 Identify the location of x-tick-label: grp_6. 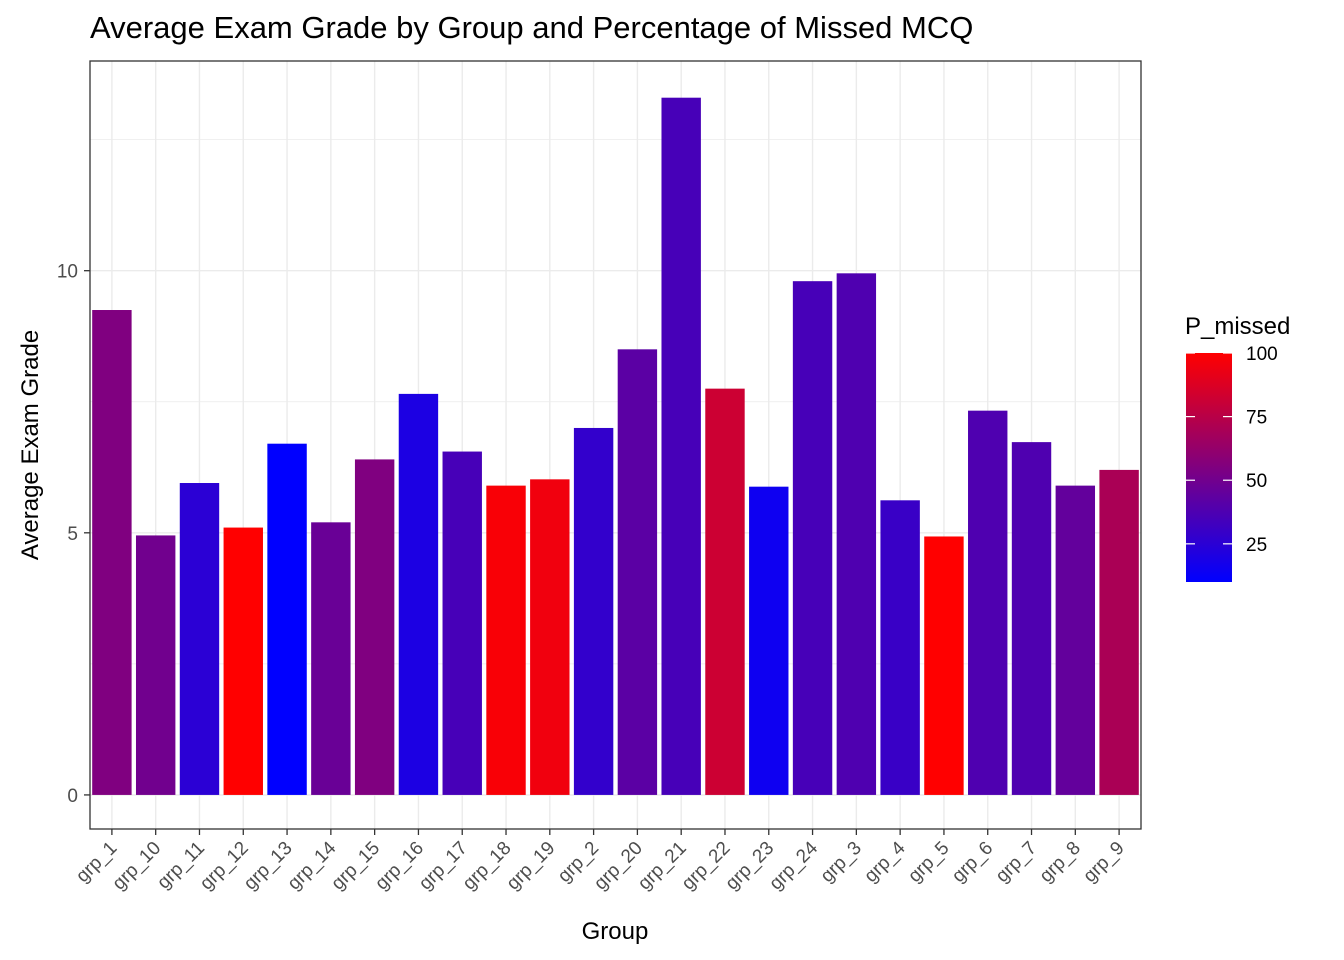
(972, 862).